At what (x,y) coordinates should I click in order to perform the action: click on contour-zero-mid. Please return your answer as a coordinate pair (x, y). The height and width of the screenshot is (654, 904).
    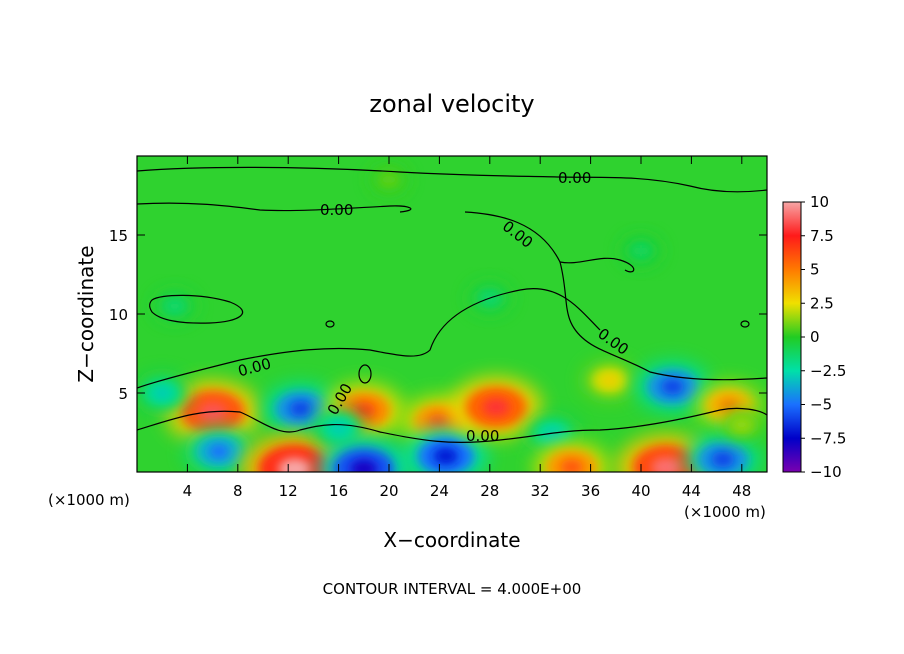
    Looking at the image, I should click on (274, 207).